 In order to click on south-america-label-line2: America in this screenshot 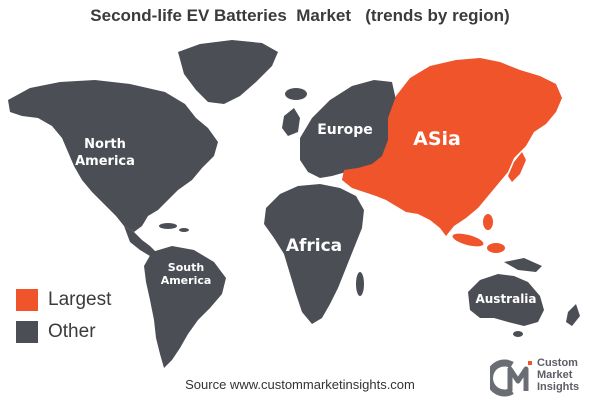, I will do `click(186, 280)`.